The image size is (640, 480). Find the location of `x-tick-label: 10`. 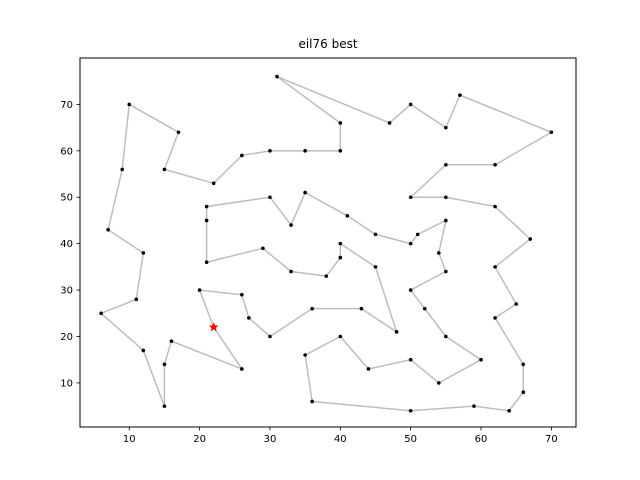

x-tick-label: 10 is located at coordinates (129, 439).